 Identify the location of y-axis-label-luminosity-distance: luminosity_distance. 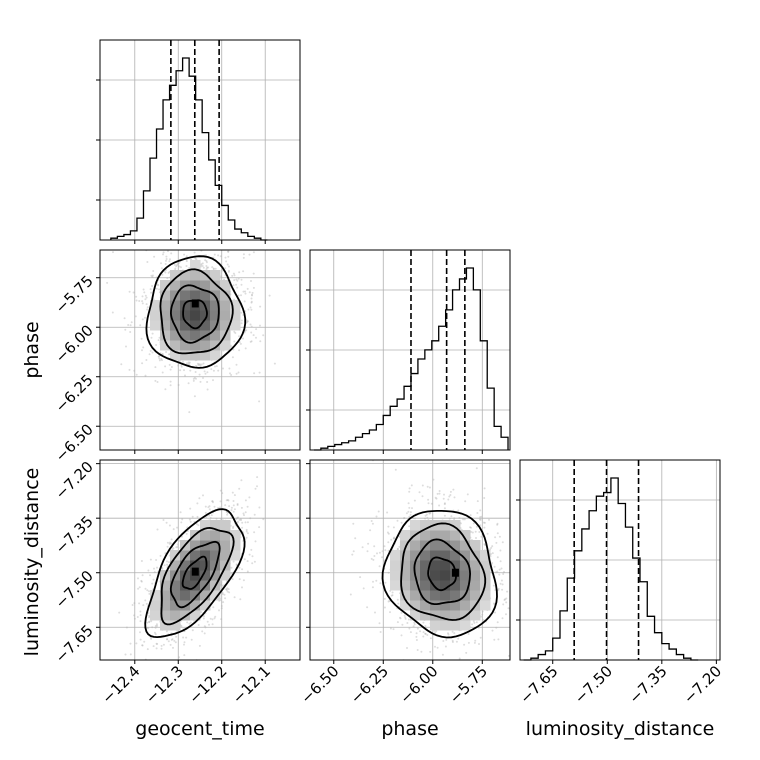
(32, 562).